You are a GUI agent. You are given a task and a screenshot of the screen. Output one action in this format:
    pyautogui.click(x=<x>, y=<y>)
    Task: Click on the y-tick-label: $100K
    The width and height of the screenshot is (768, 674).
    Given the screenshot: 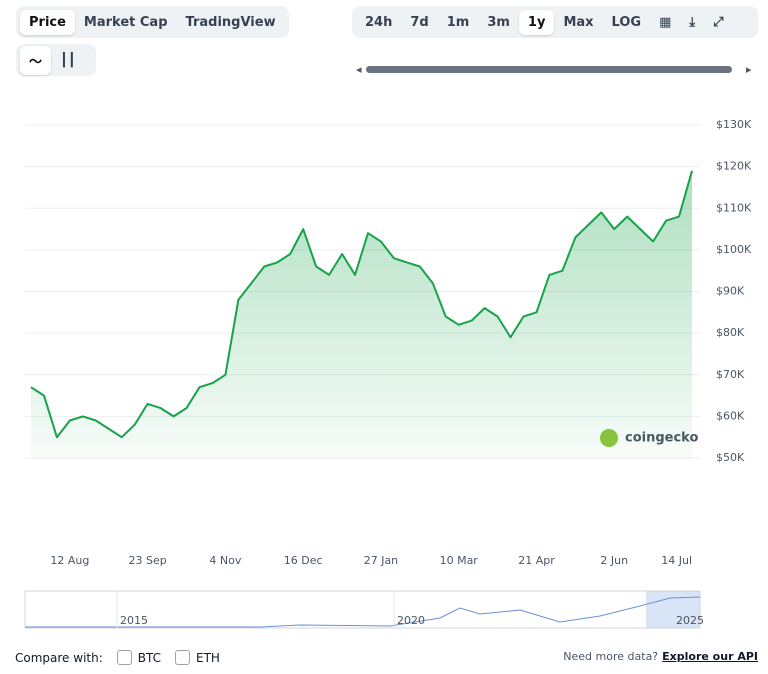 What is the action you would take?
    pyautogui.click(x=734, y=249)
    